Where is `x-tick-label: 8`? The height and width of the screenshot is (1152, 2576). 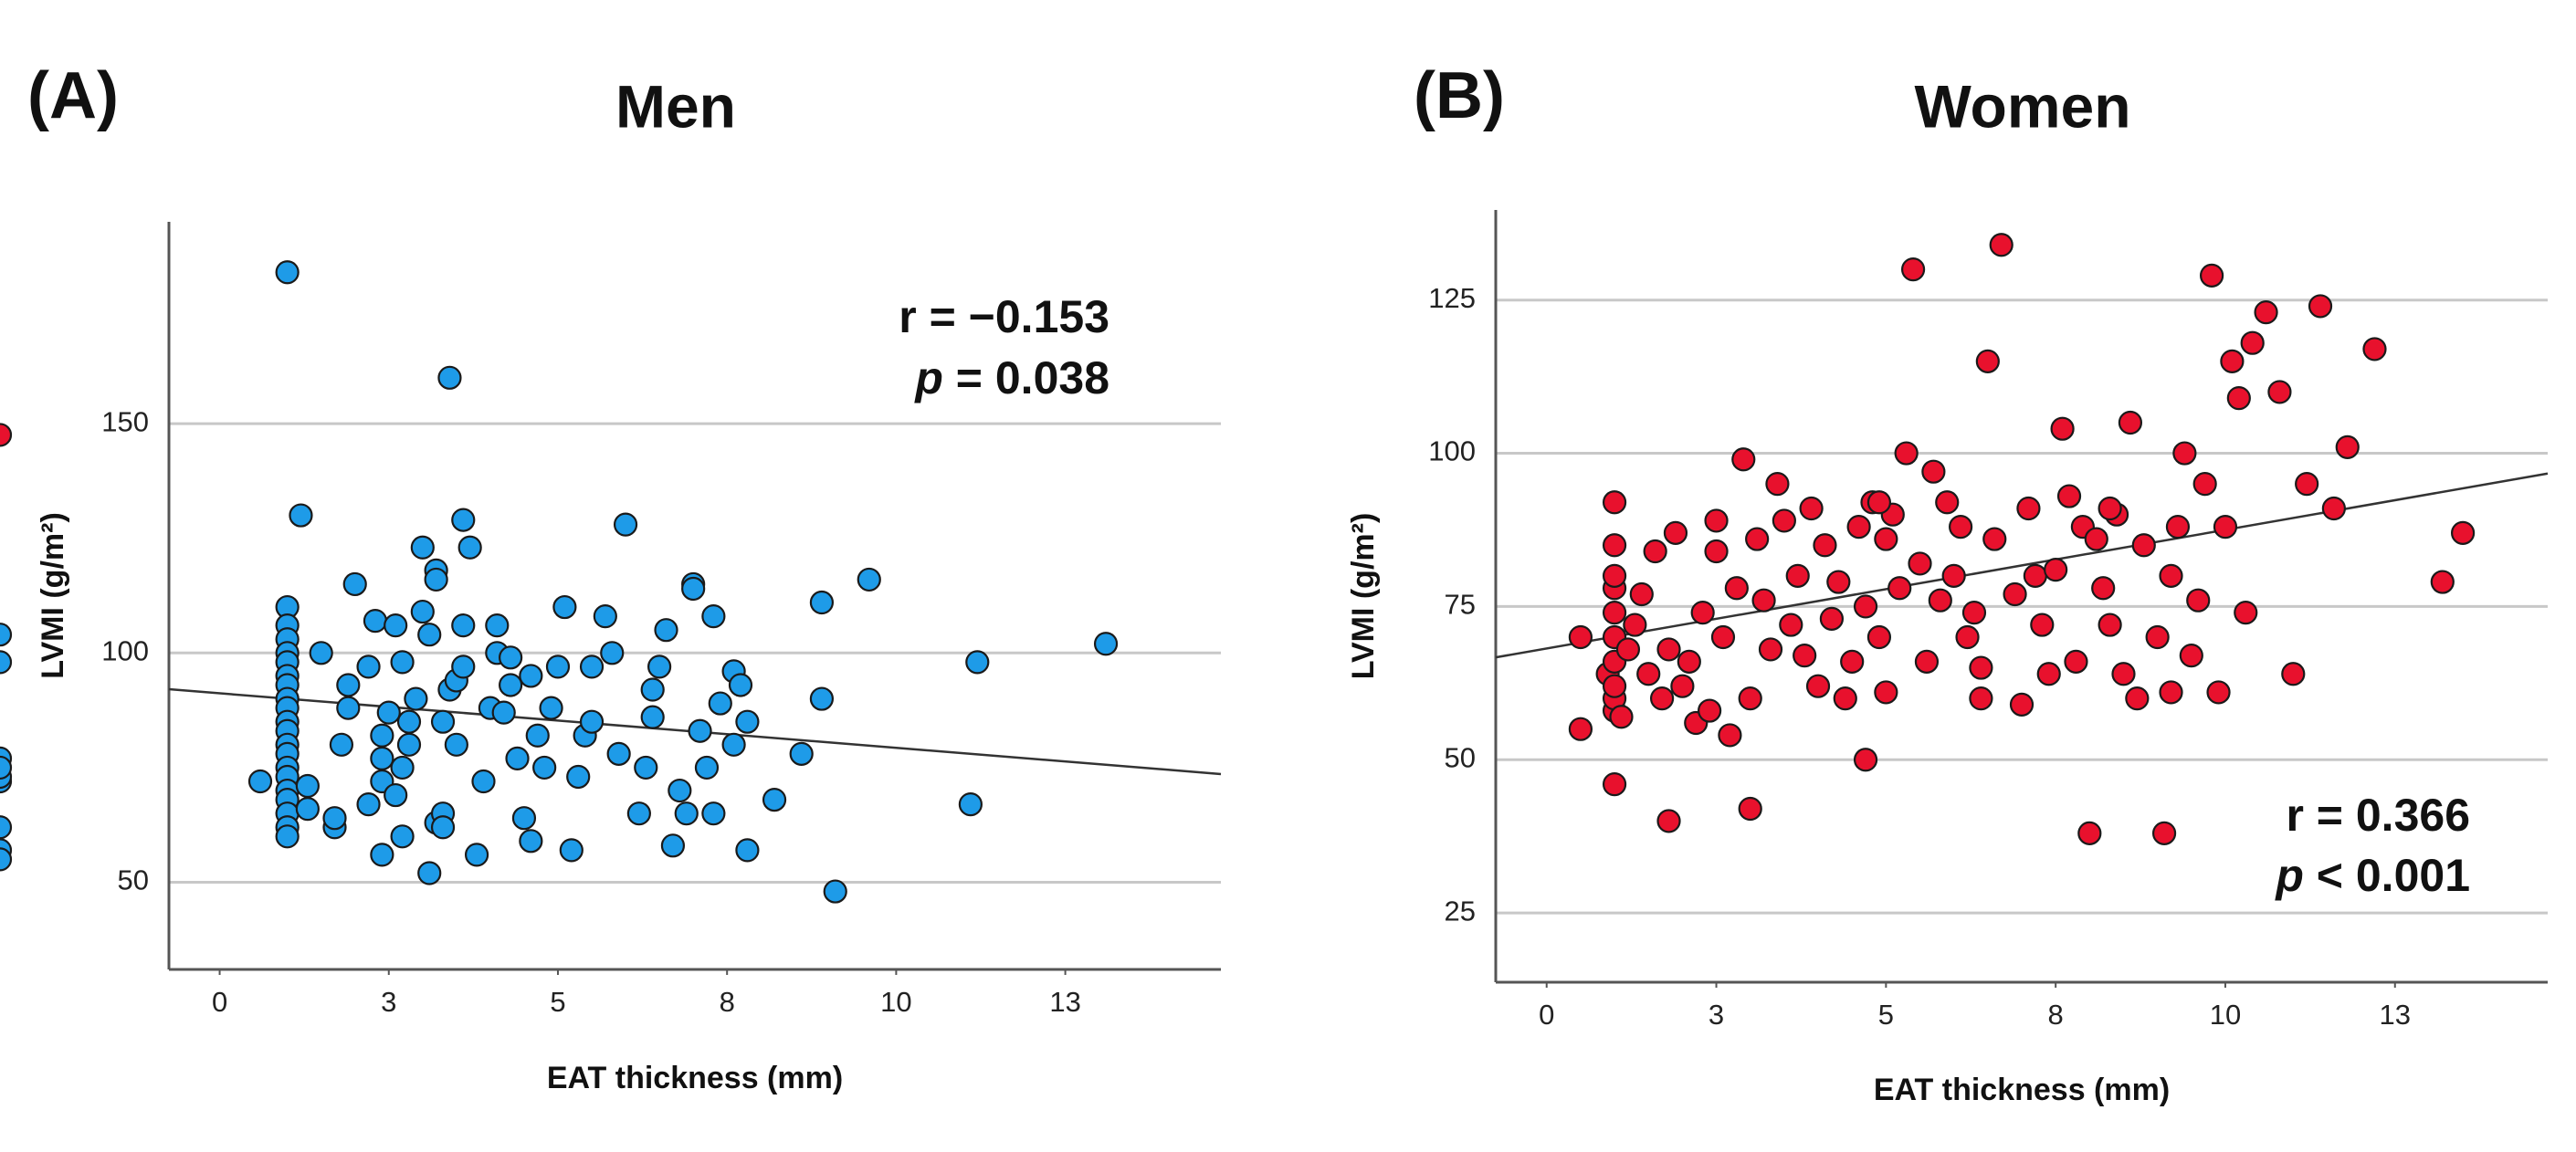
x-tick-label: 8 is located at coordinates (2056, 1015).